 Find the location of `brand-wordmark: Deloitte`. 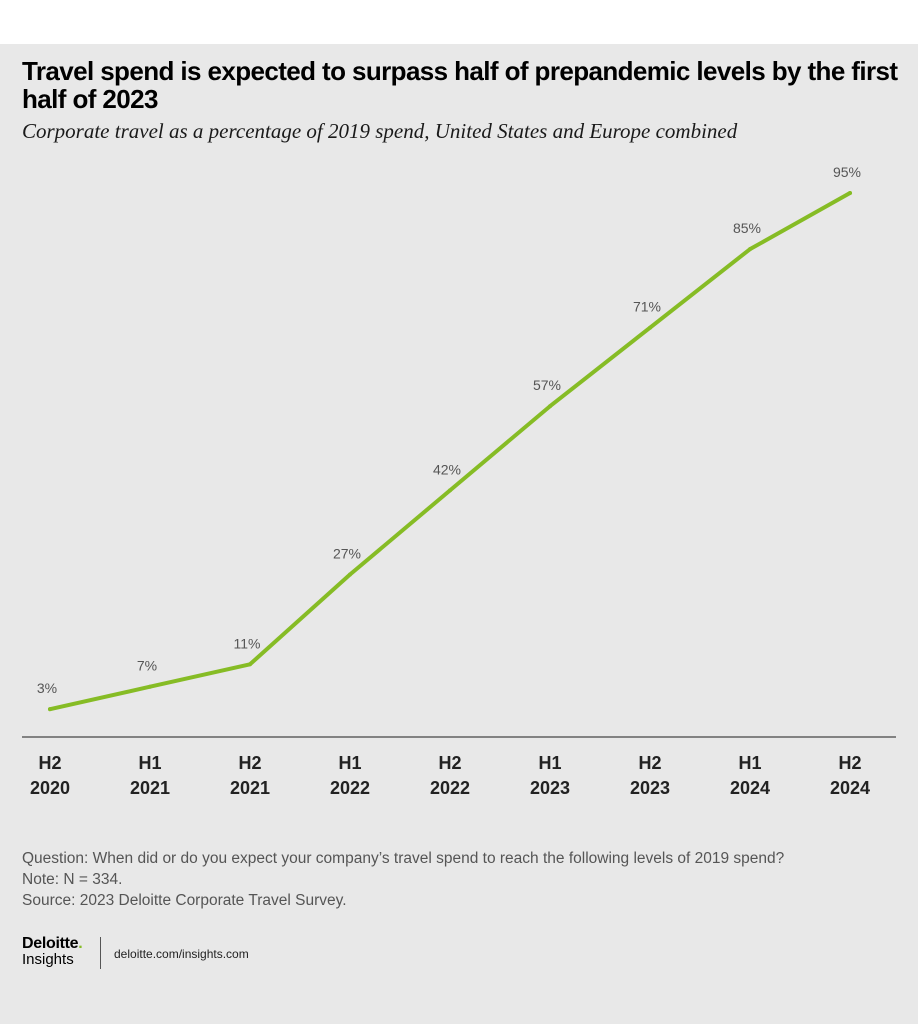

brand-wordmark: Deloitte is located at coordinates (50, 943).